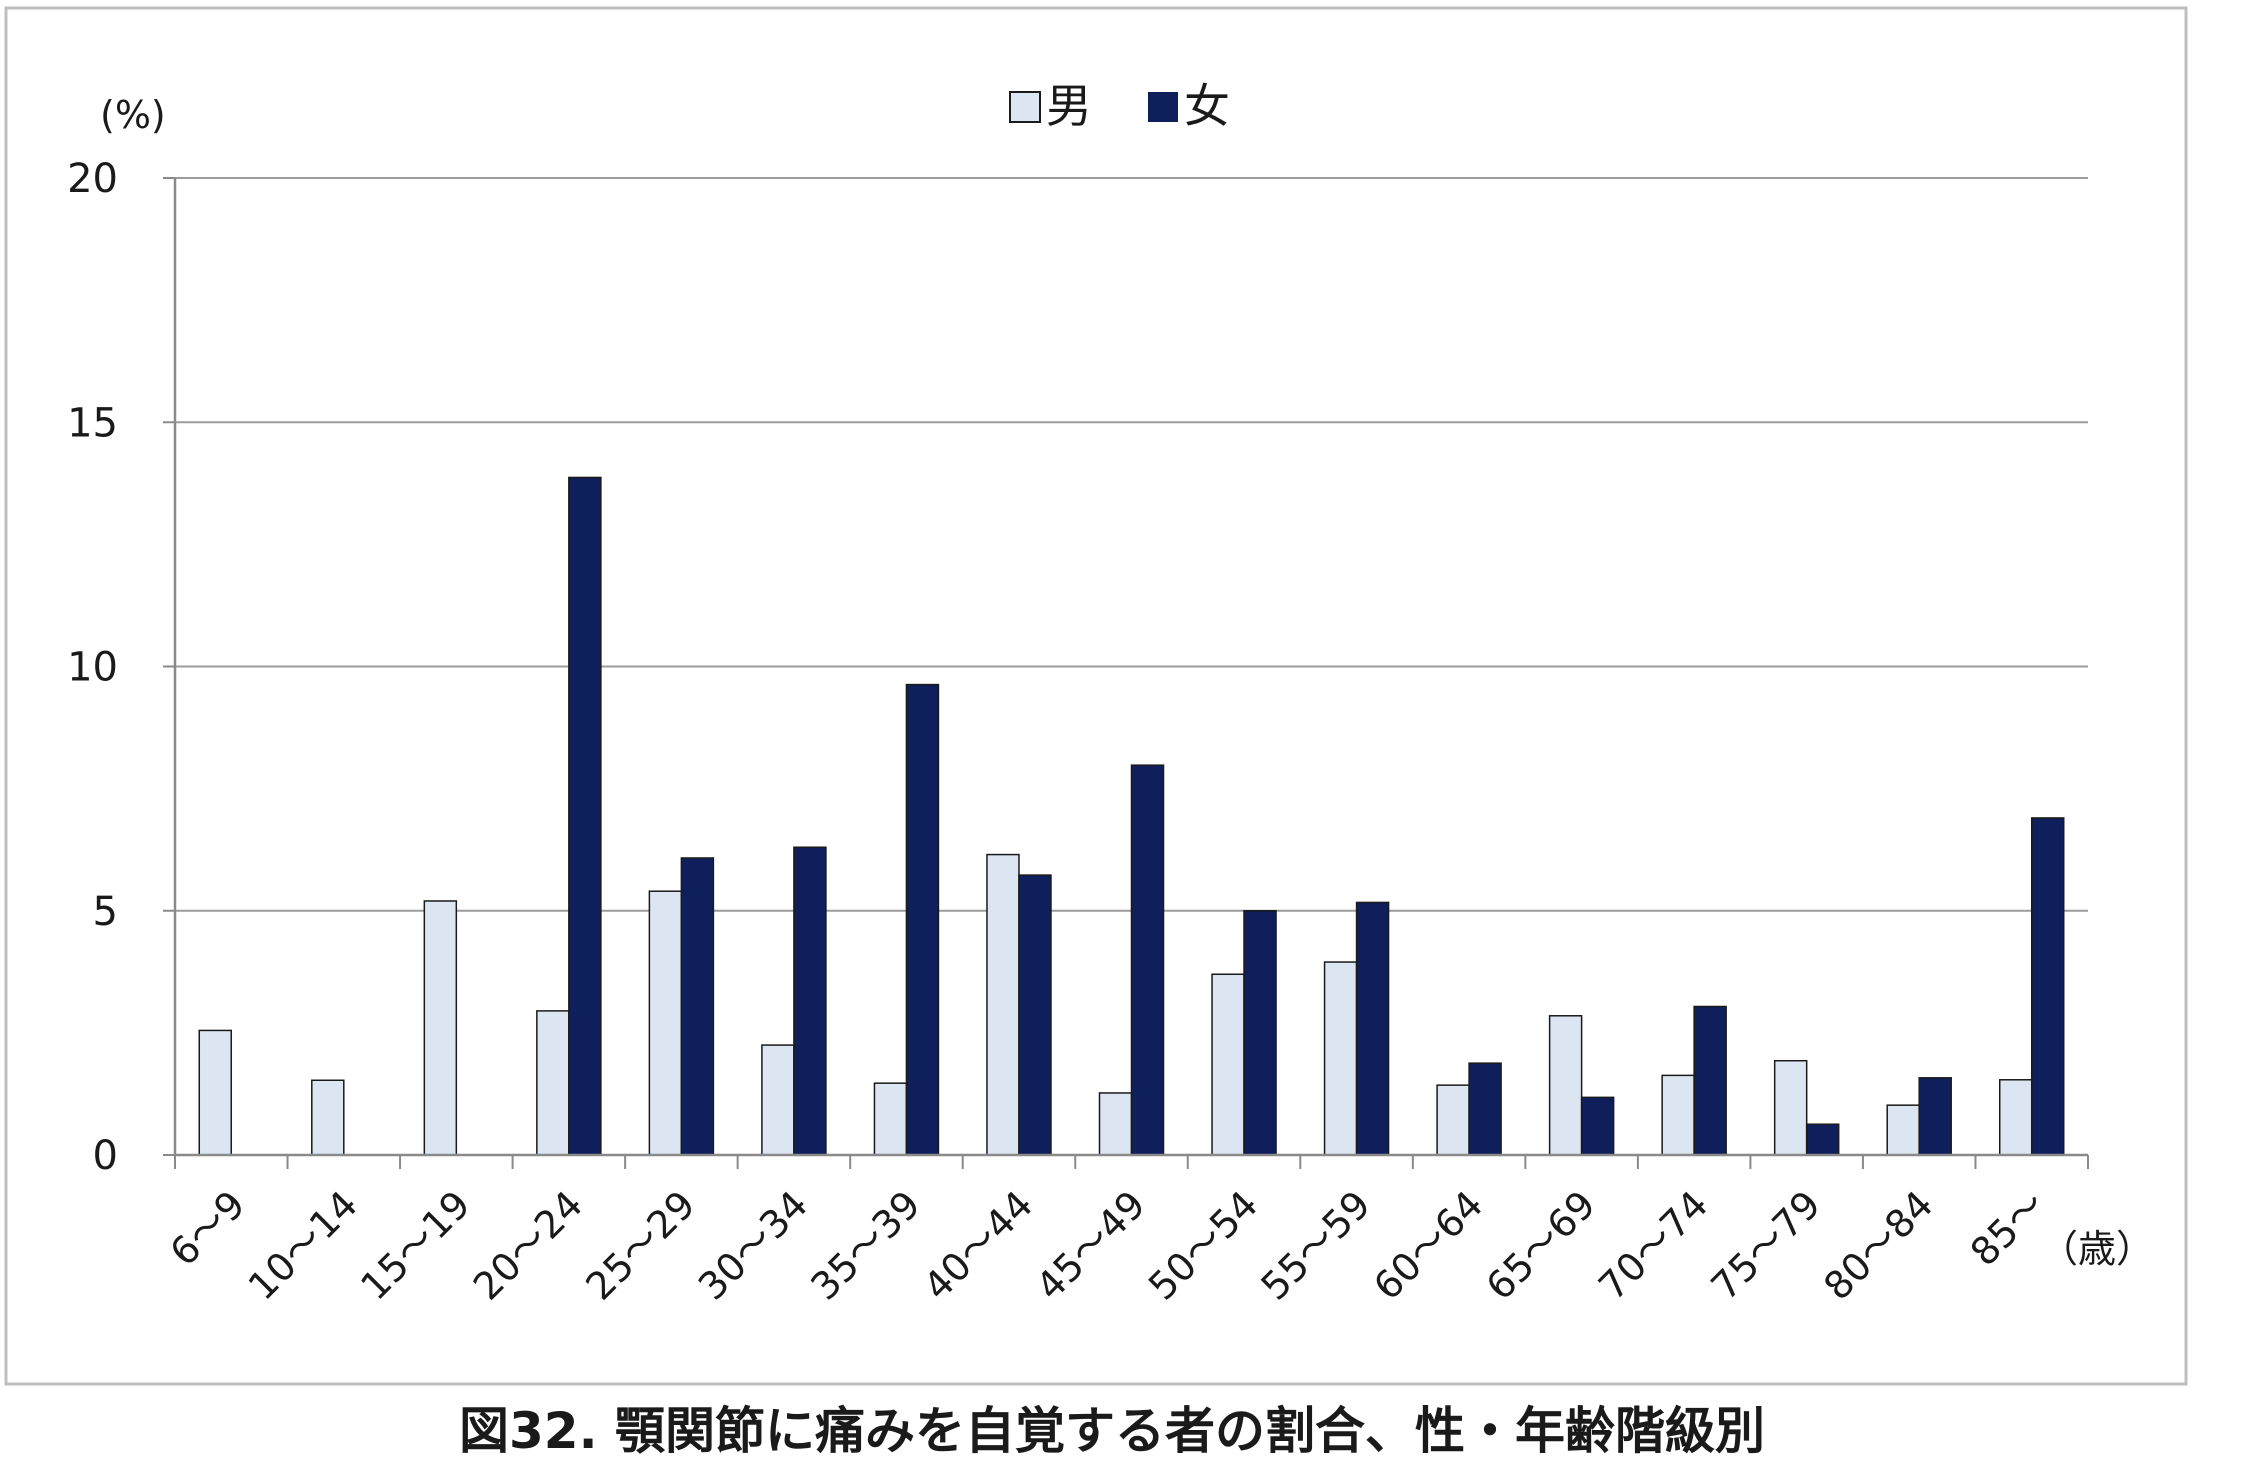 Image resolution: width=2244 pixels, height=1478 pixels. I want to click on y-axis-unit-label: (%), so click(133, 115).